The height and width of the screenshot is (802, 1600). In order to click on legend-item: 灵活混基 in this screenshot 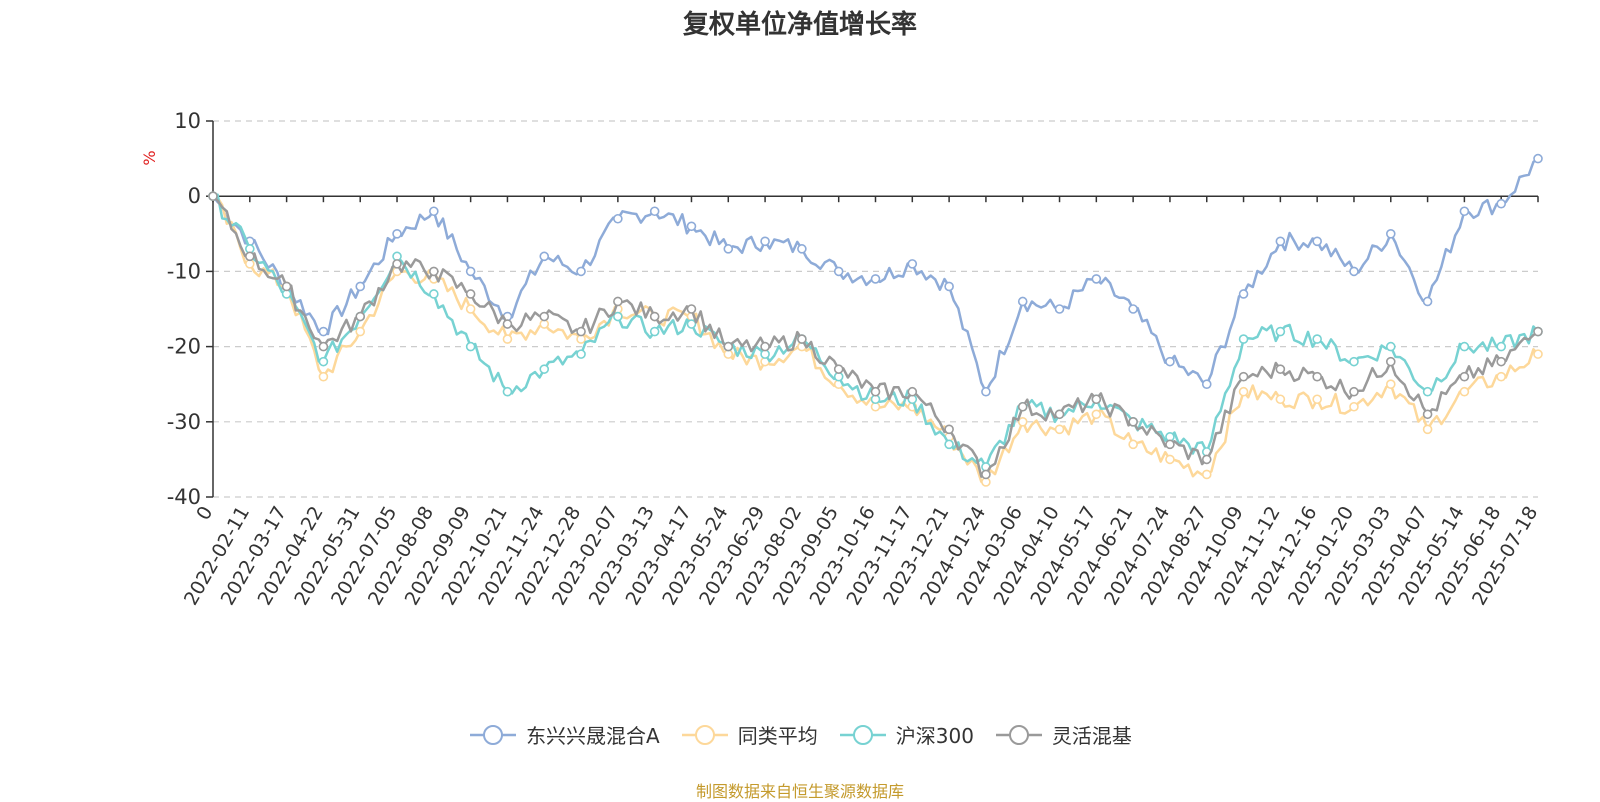, I will do `click(1063, 734)`.